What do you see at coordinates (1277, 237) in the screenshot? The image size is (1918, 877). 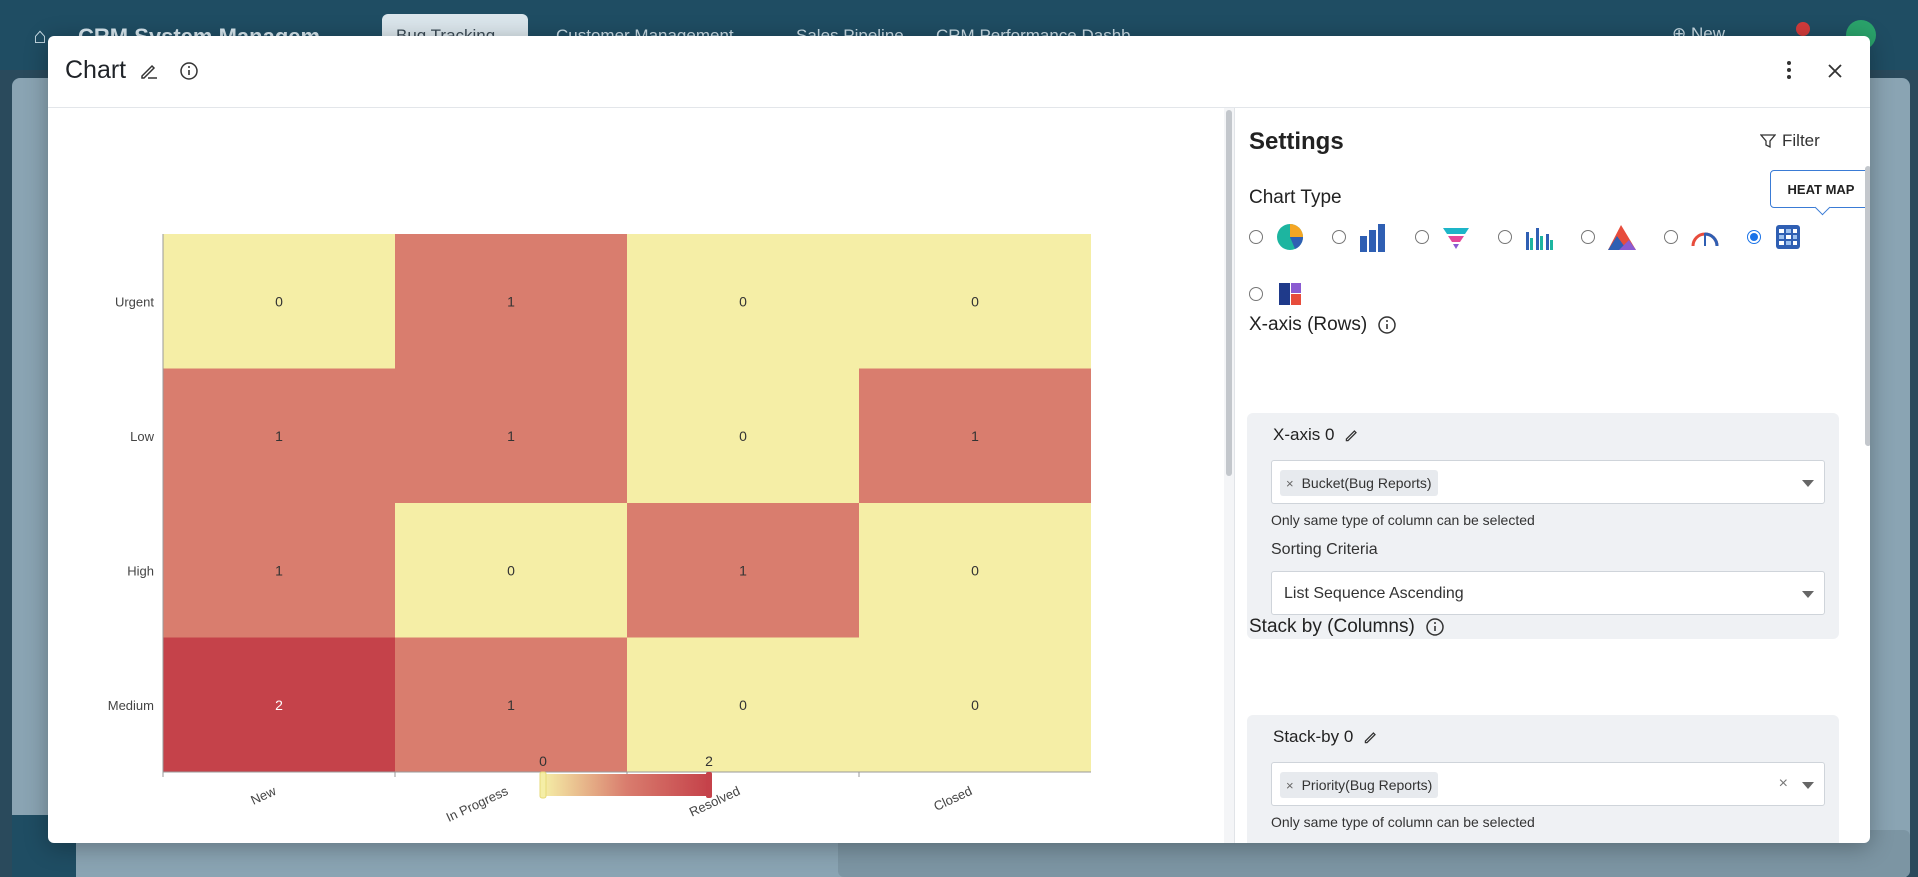 I see `chart-type-pie` at bounding box center [1277, 237].